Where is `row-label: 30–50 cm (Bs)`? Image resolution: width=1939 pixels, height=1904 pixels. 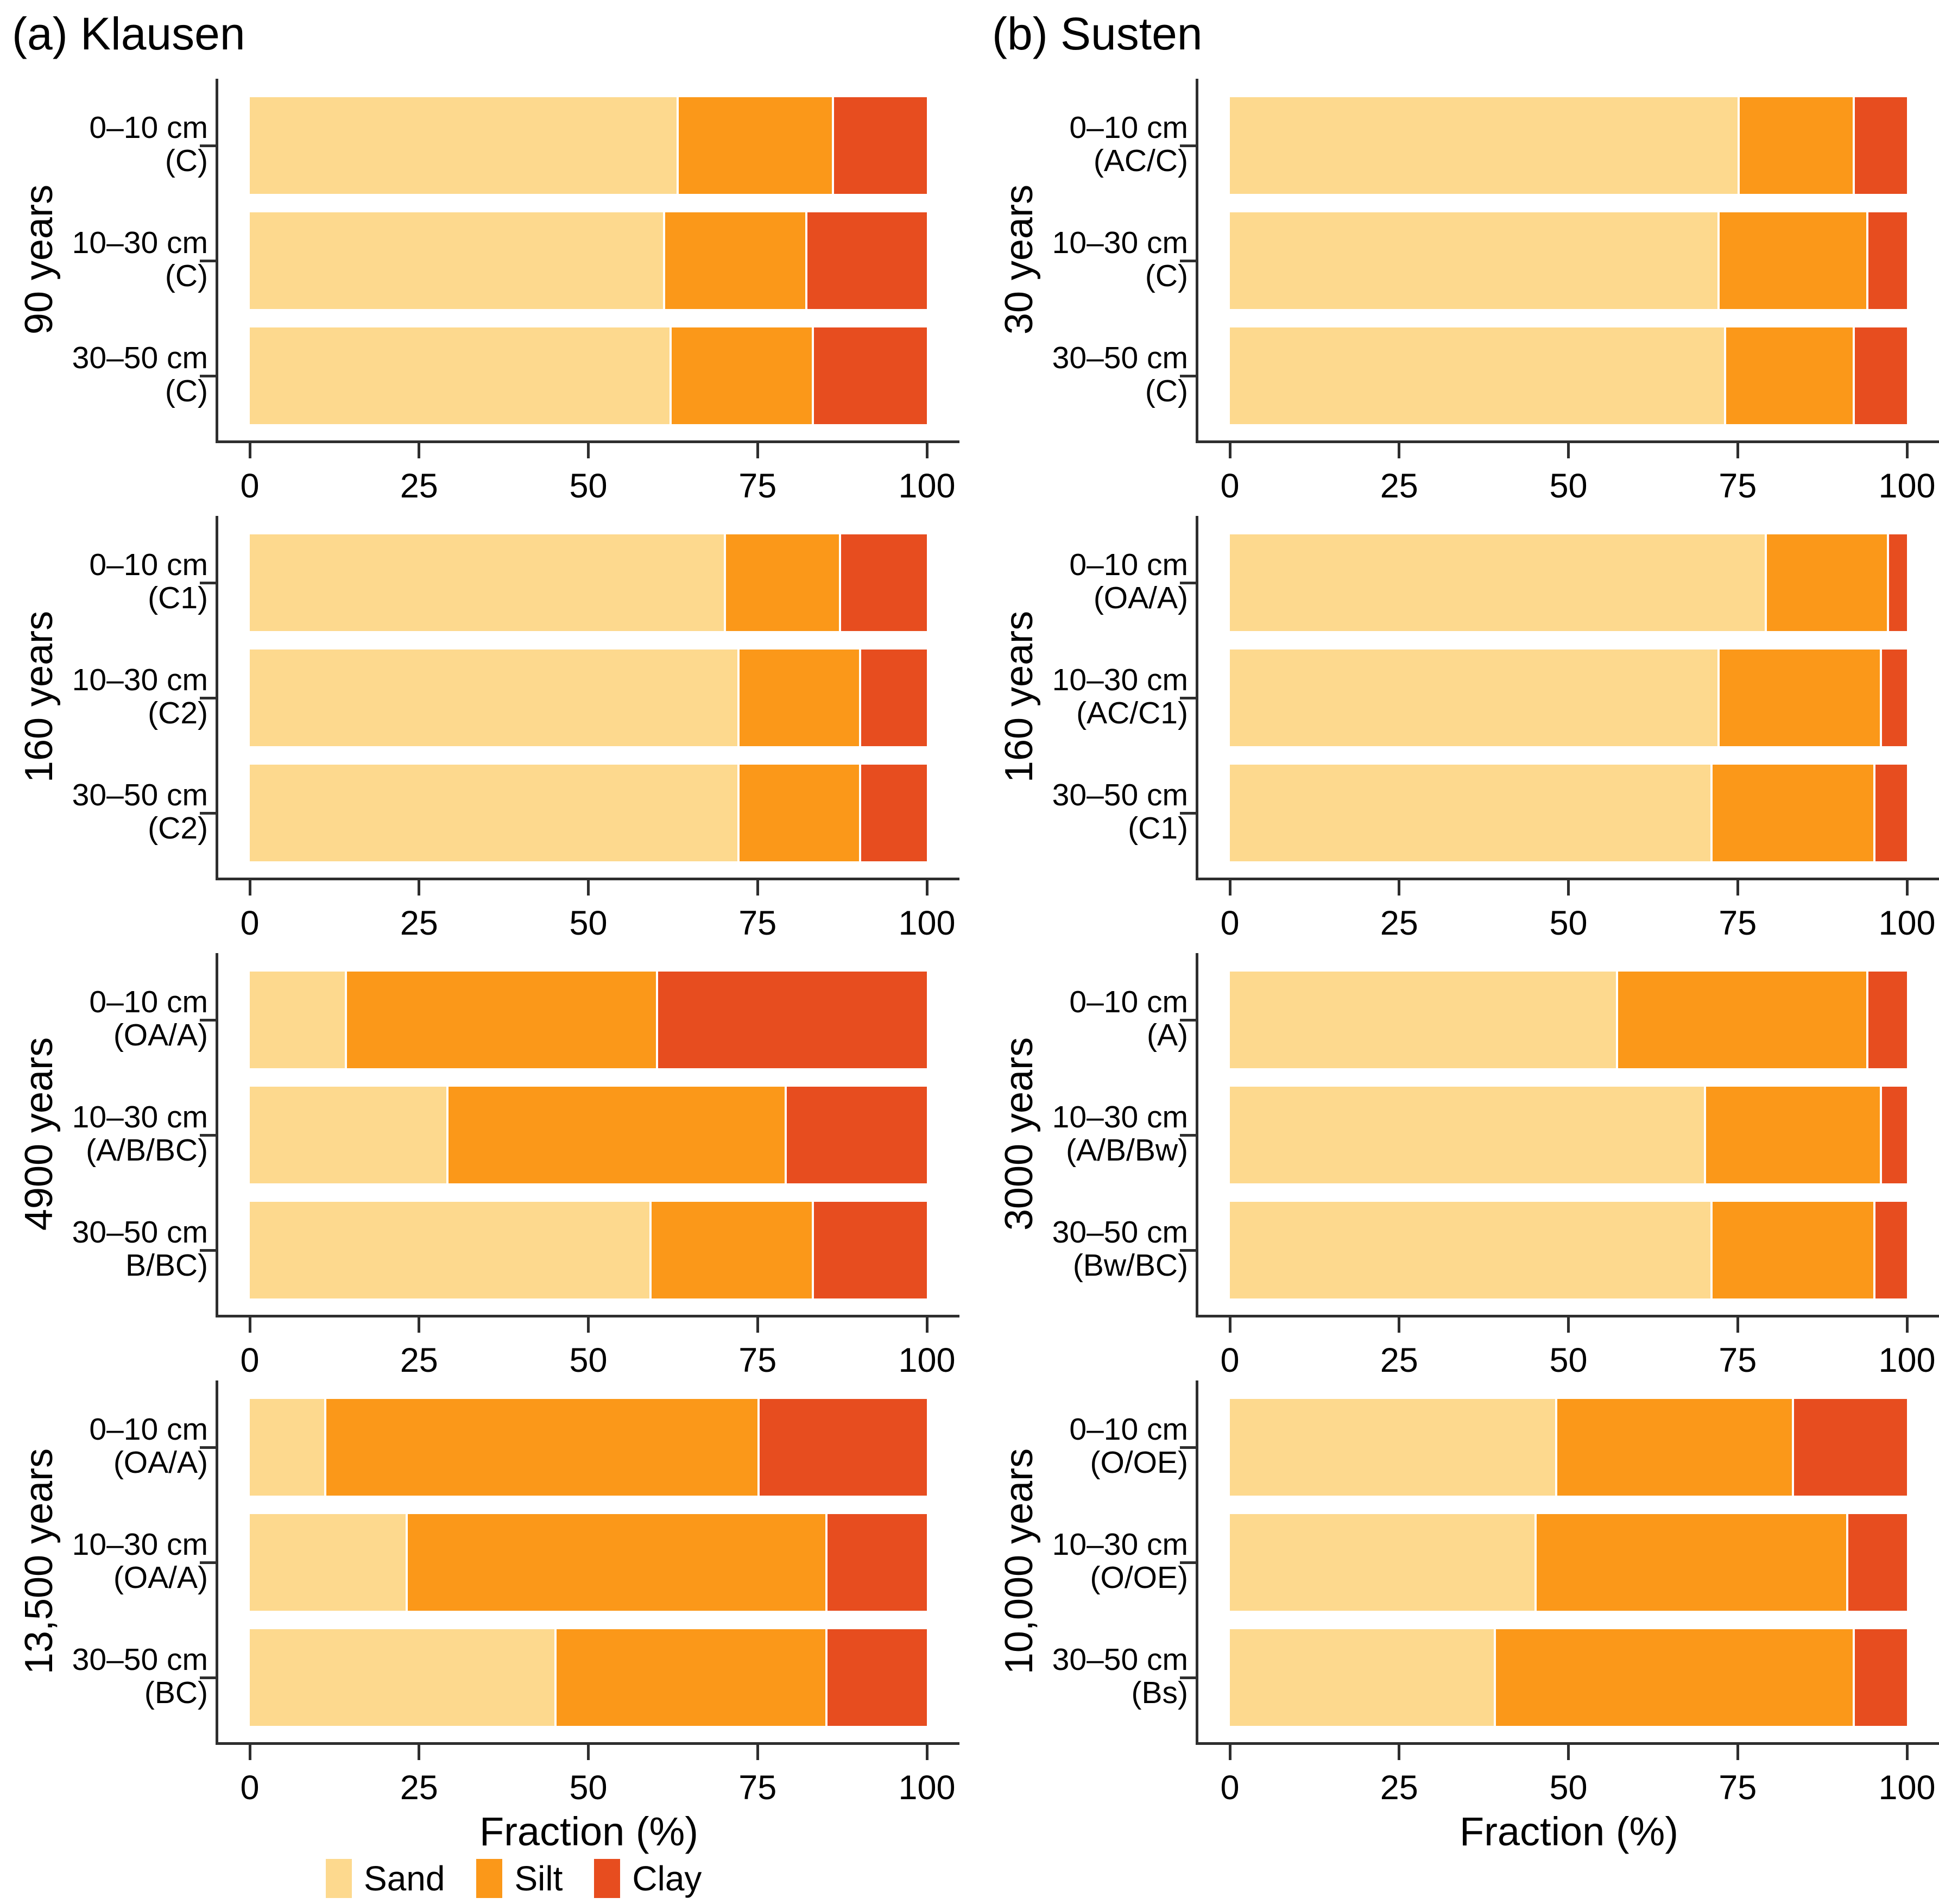 row-label: 30–50 cm (Bs) is located at coordinates (1086, 1676).